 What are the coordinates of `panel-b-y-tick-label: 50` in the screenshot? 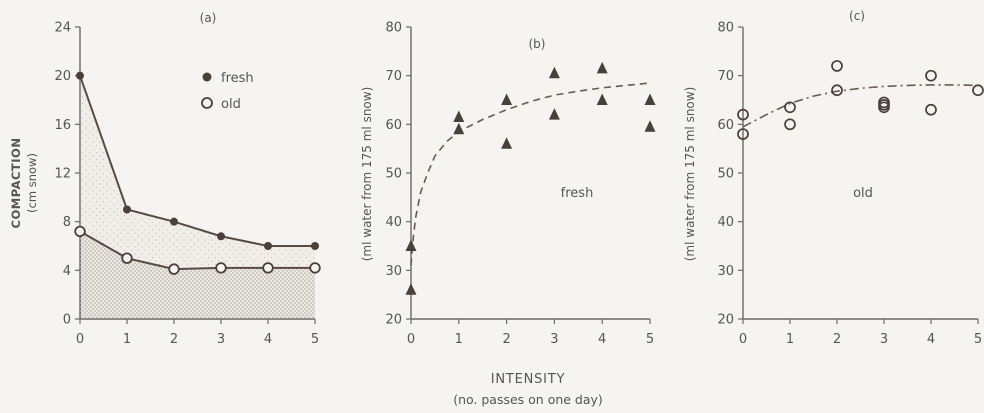 It's located at (393, 174).